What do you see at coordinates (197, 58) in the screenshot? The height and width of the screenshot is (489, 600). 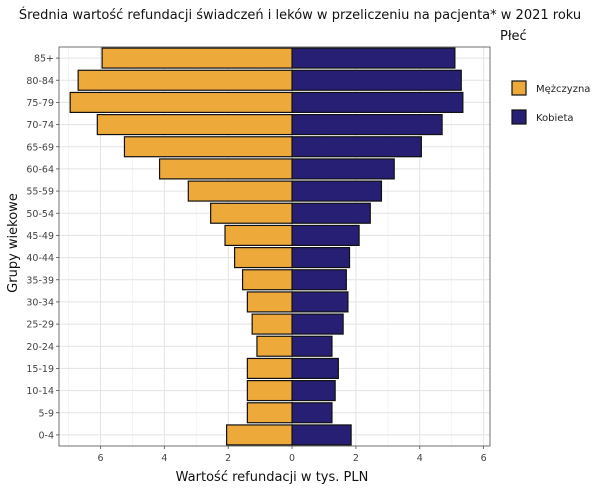 I see `bar-male-85+` at bounding box center [197, 58].